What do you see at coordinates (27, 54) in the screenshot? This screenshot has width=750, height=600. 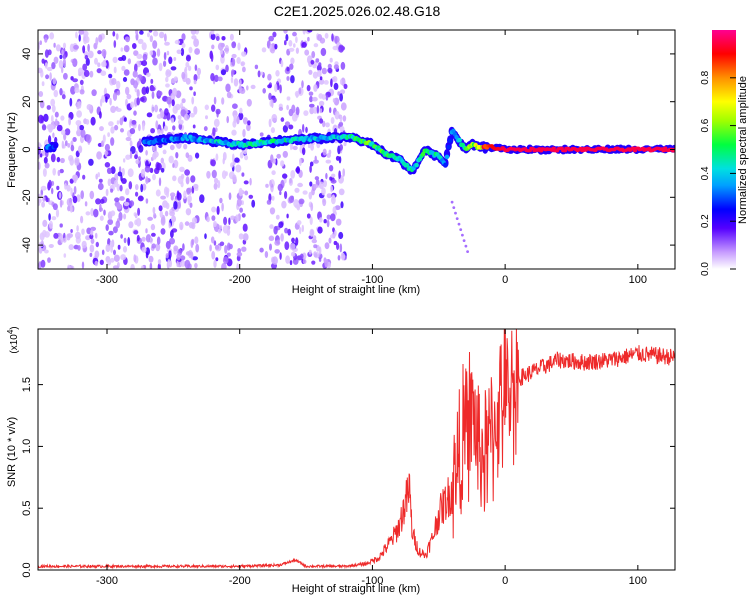 I see `y-tick-label: 40` at bounding box center [27, 54].